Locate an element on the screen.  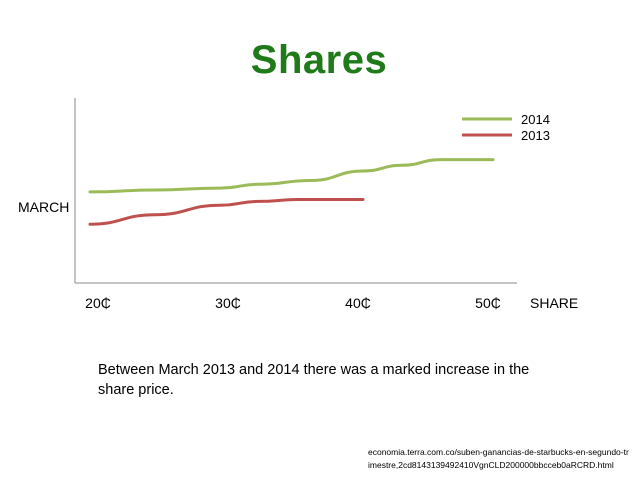
series-line-2013 is located at coordinates (226, 211).